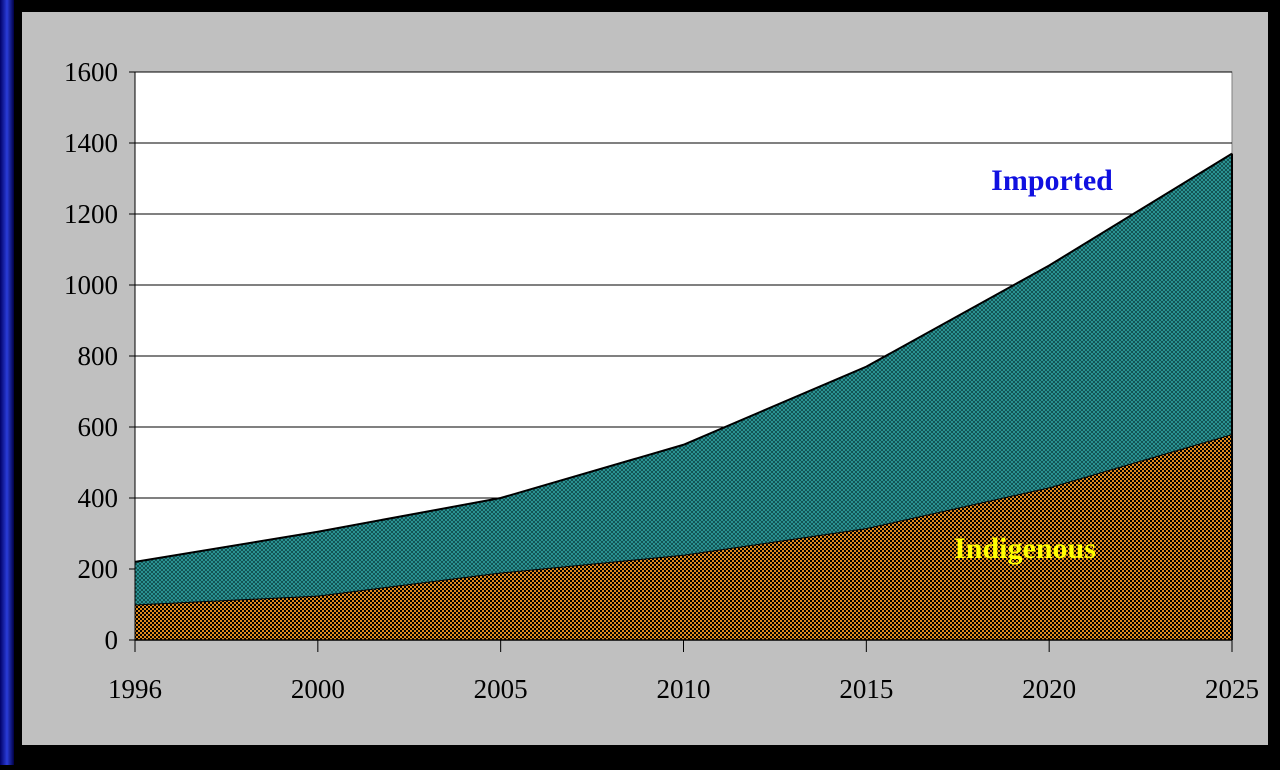 The height and width of the screenshot is (770, 1280). Describe the element at coordinates (318, 689) in the screenshot. I see `x-tick-label: 2000` at that location.